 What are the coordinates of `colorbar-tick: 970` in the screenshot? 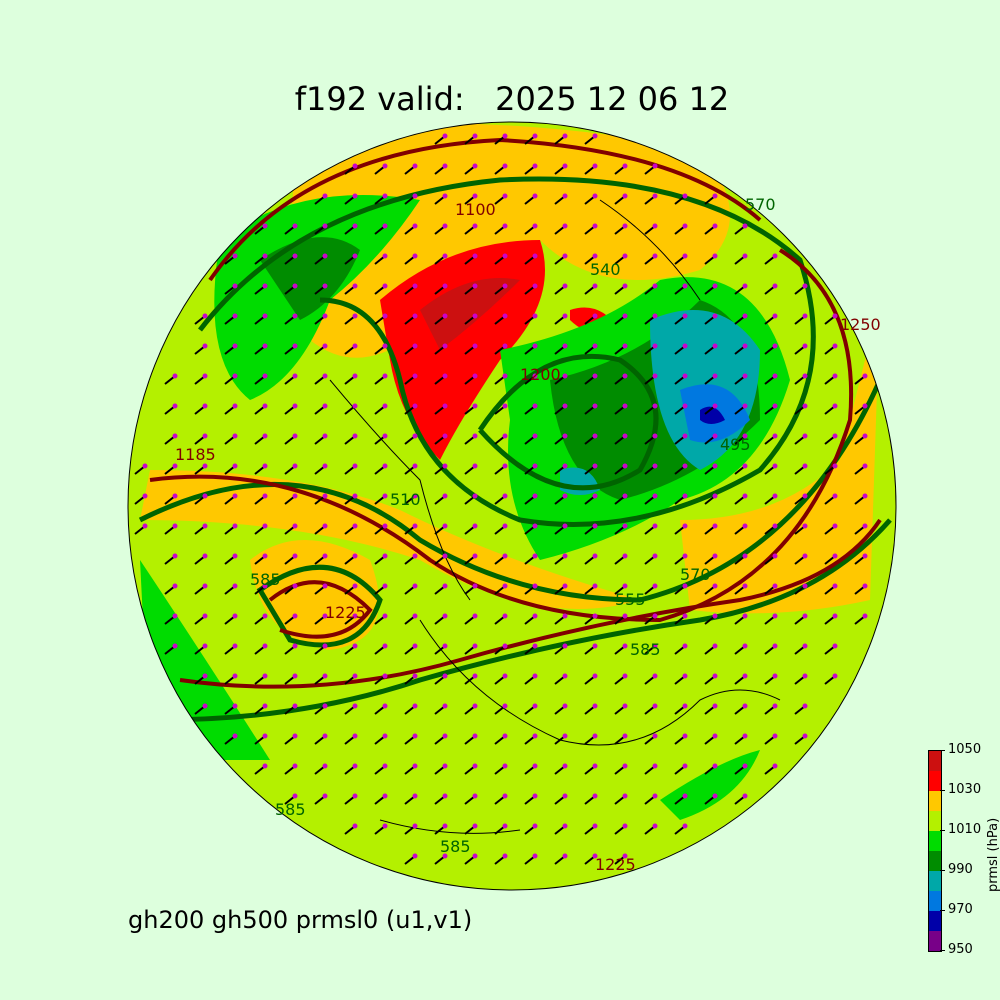 It's located at (956, 909).